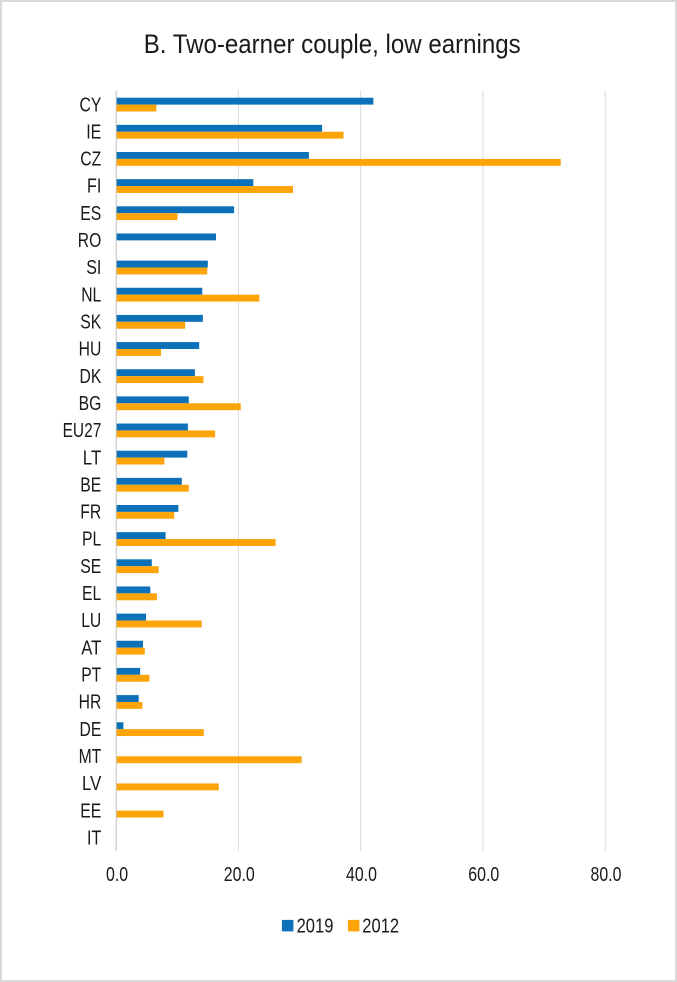 This screenshot has width=677, height=982. I want to click on svg-text: PL, so click(91, 540).